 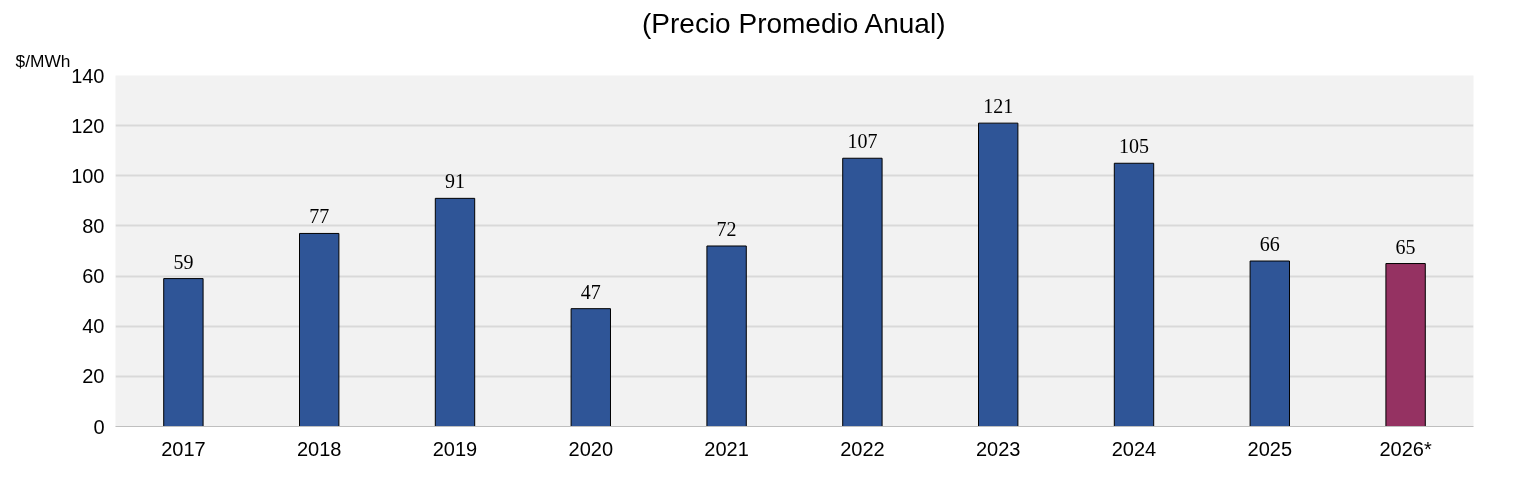 I want to click on data-label: 65, so click(x=1405, y=246).